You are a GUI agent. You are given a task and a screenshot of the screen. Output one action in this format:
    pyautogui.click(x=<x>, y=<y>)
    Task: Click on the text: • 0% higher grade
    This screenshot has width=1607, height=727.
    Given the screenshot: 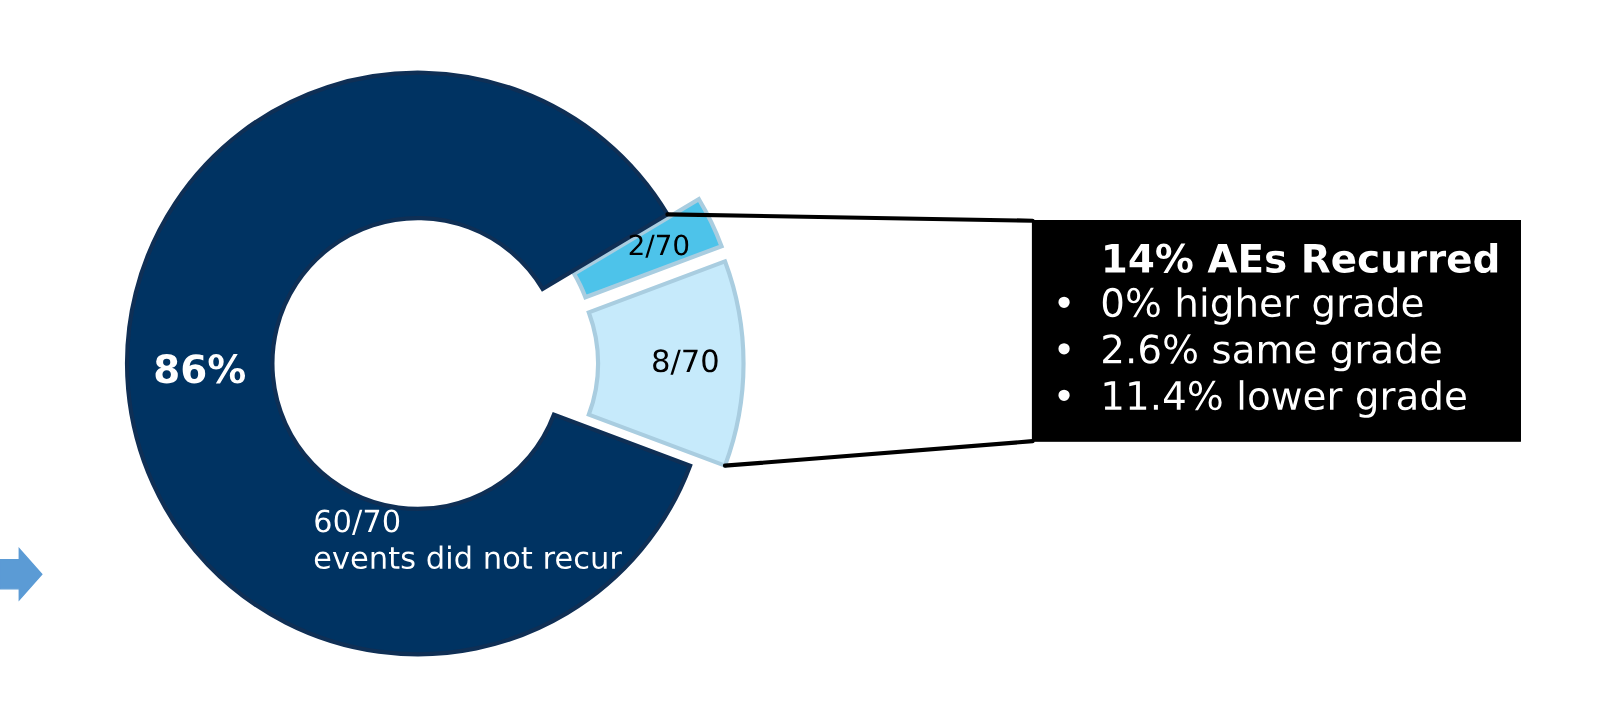 What is the action you would take?
    pyautogui.click(x=1240, y=306)
    